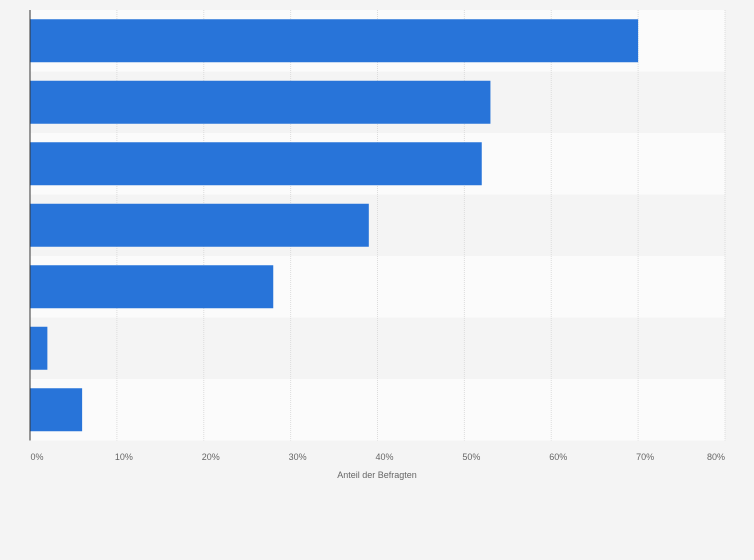 Image resolution: width=754 pixels, height=560 pixels. What do you see at coordinates (645, 457) in the screenshot?
I see `x-tick-label: 70%` at bounding box center [645, 457].